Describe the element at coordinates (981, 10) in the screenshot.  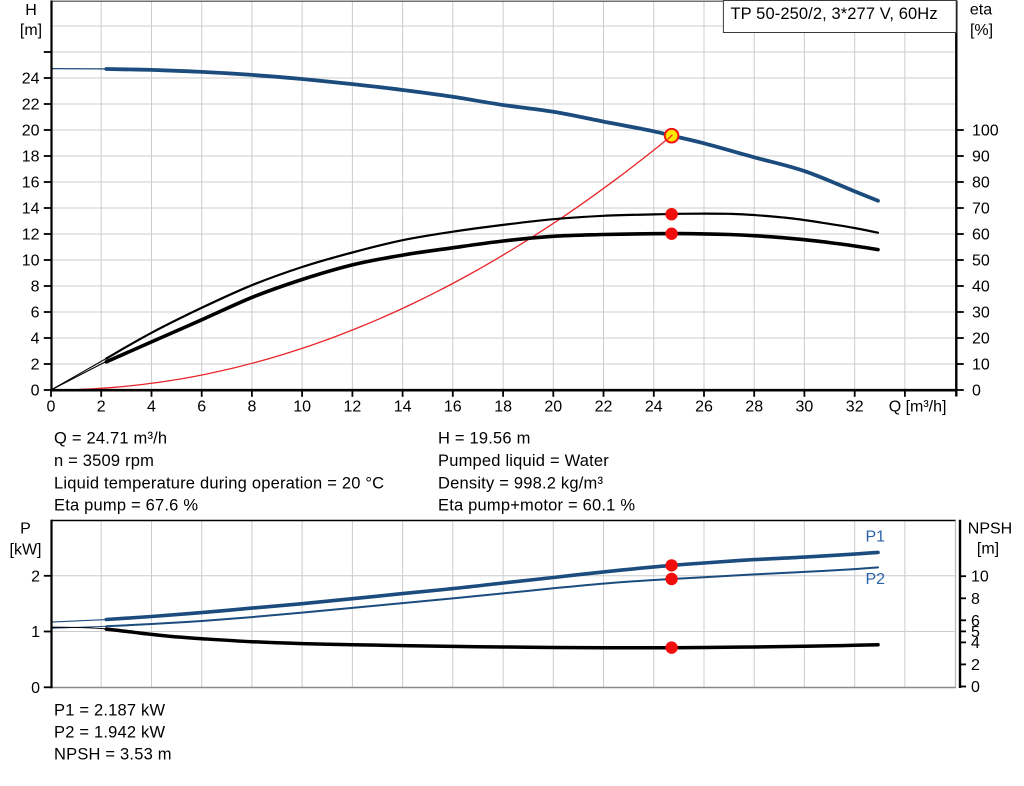
I see `svg-text: eta` at that location.